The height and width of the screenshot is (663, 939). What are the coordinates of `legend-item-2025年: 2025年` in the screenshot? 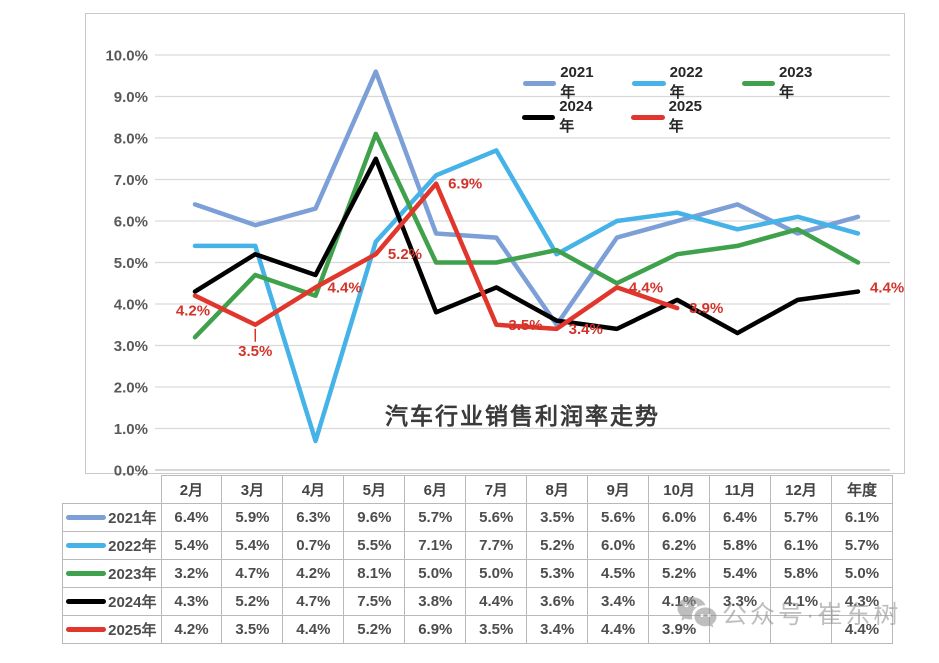 It's located at (669, 117).